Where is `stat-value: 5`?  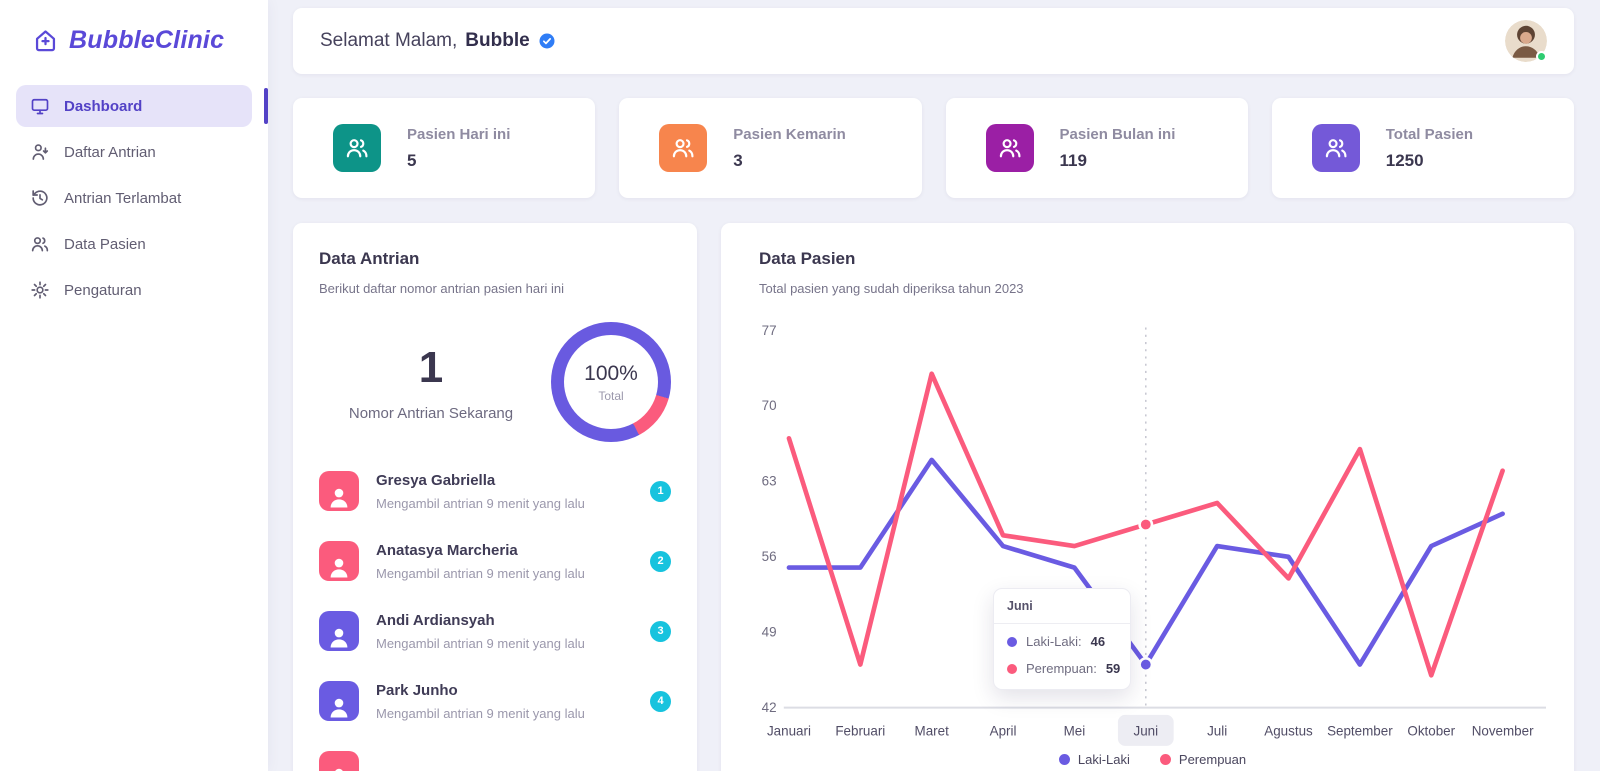 stat-value: 5 is located at coordinates (412, 160).